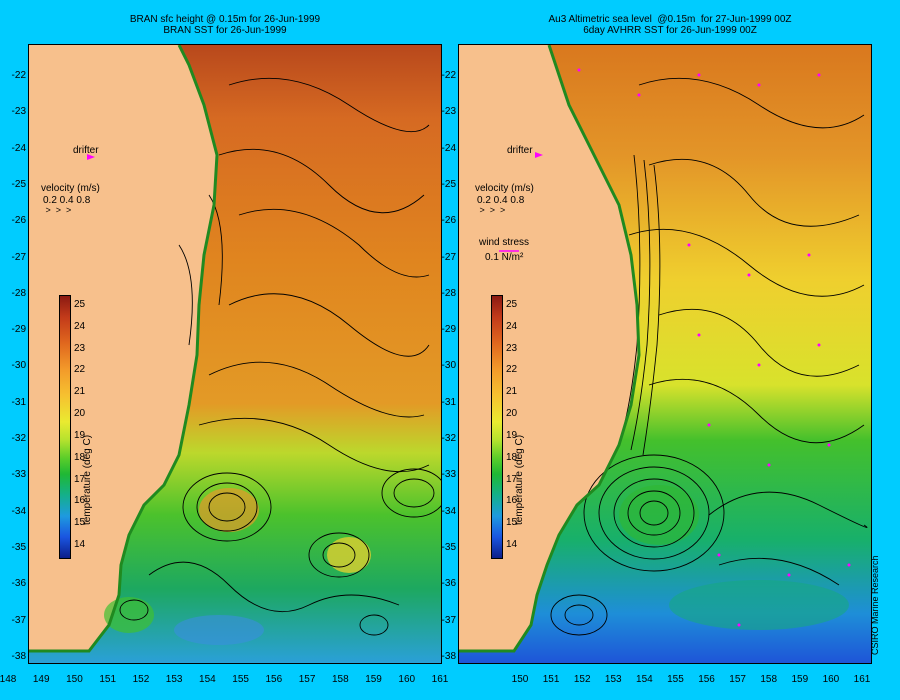  What do you see at coordinates (67, 200) in the screenshot?
I see `left-velocity-scale: 0.2 0.4 0.8` at bounding box center [67, 200].